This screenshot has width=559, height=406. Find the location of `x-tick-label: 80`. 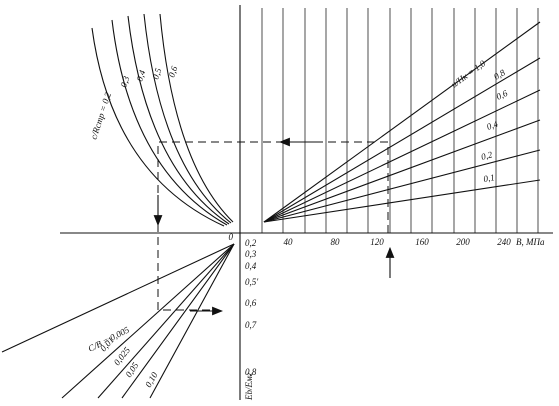

x-tick-label: 80 is located at coordinates (336, 242).